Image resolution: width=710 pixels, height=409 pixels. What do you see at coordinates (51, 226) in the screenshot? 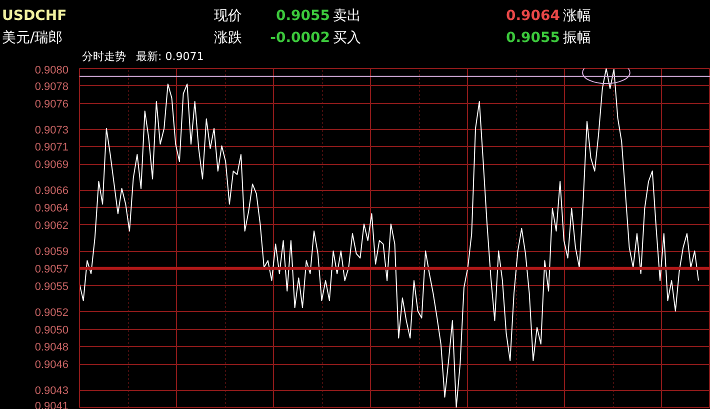
I see `y-tick-label: 0.9062` at bounding box center [51, 226].